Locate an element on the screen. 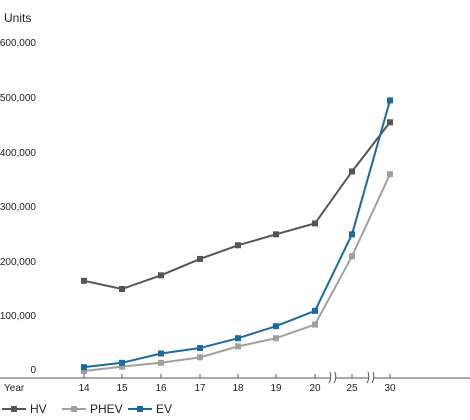  legend: HV PHEV EV is located at coordinates (87, 409).